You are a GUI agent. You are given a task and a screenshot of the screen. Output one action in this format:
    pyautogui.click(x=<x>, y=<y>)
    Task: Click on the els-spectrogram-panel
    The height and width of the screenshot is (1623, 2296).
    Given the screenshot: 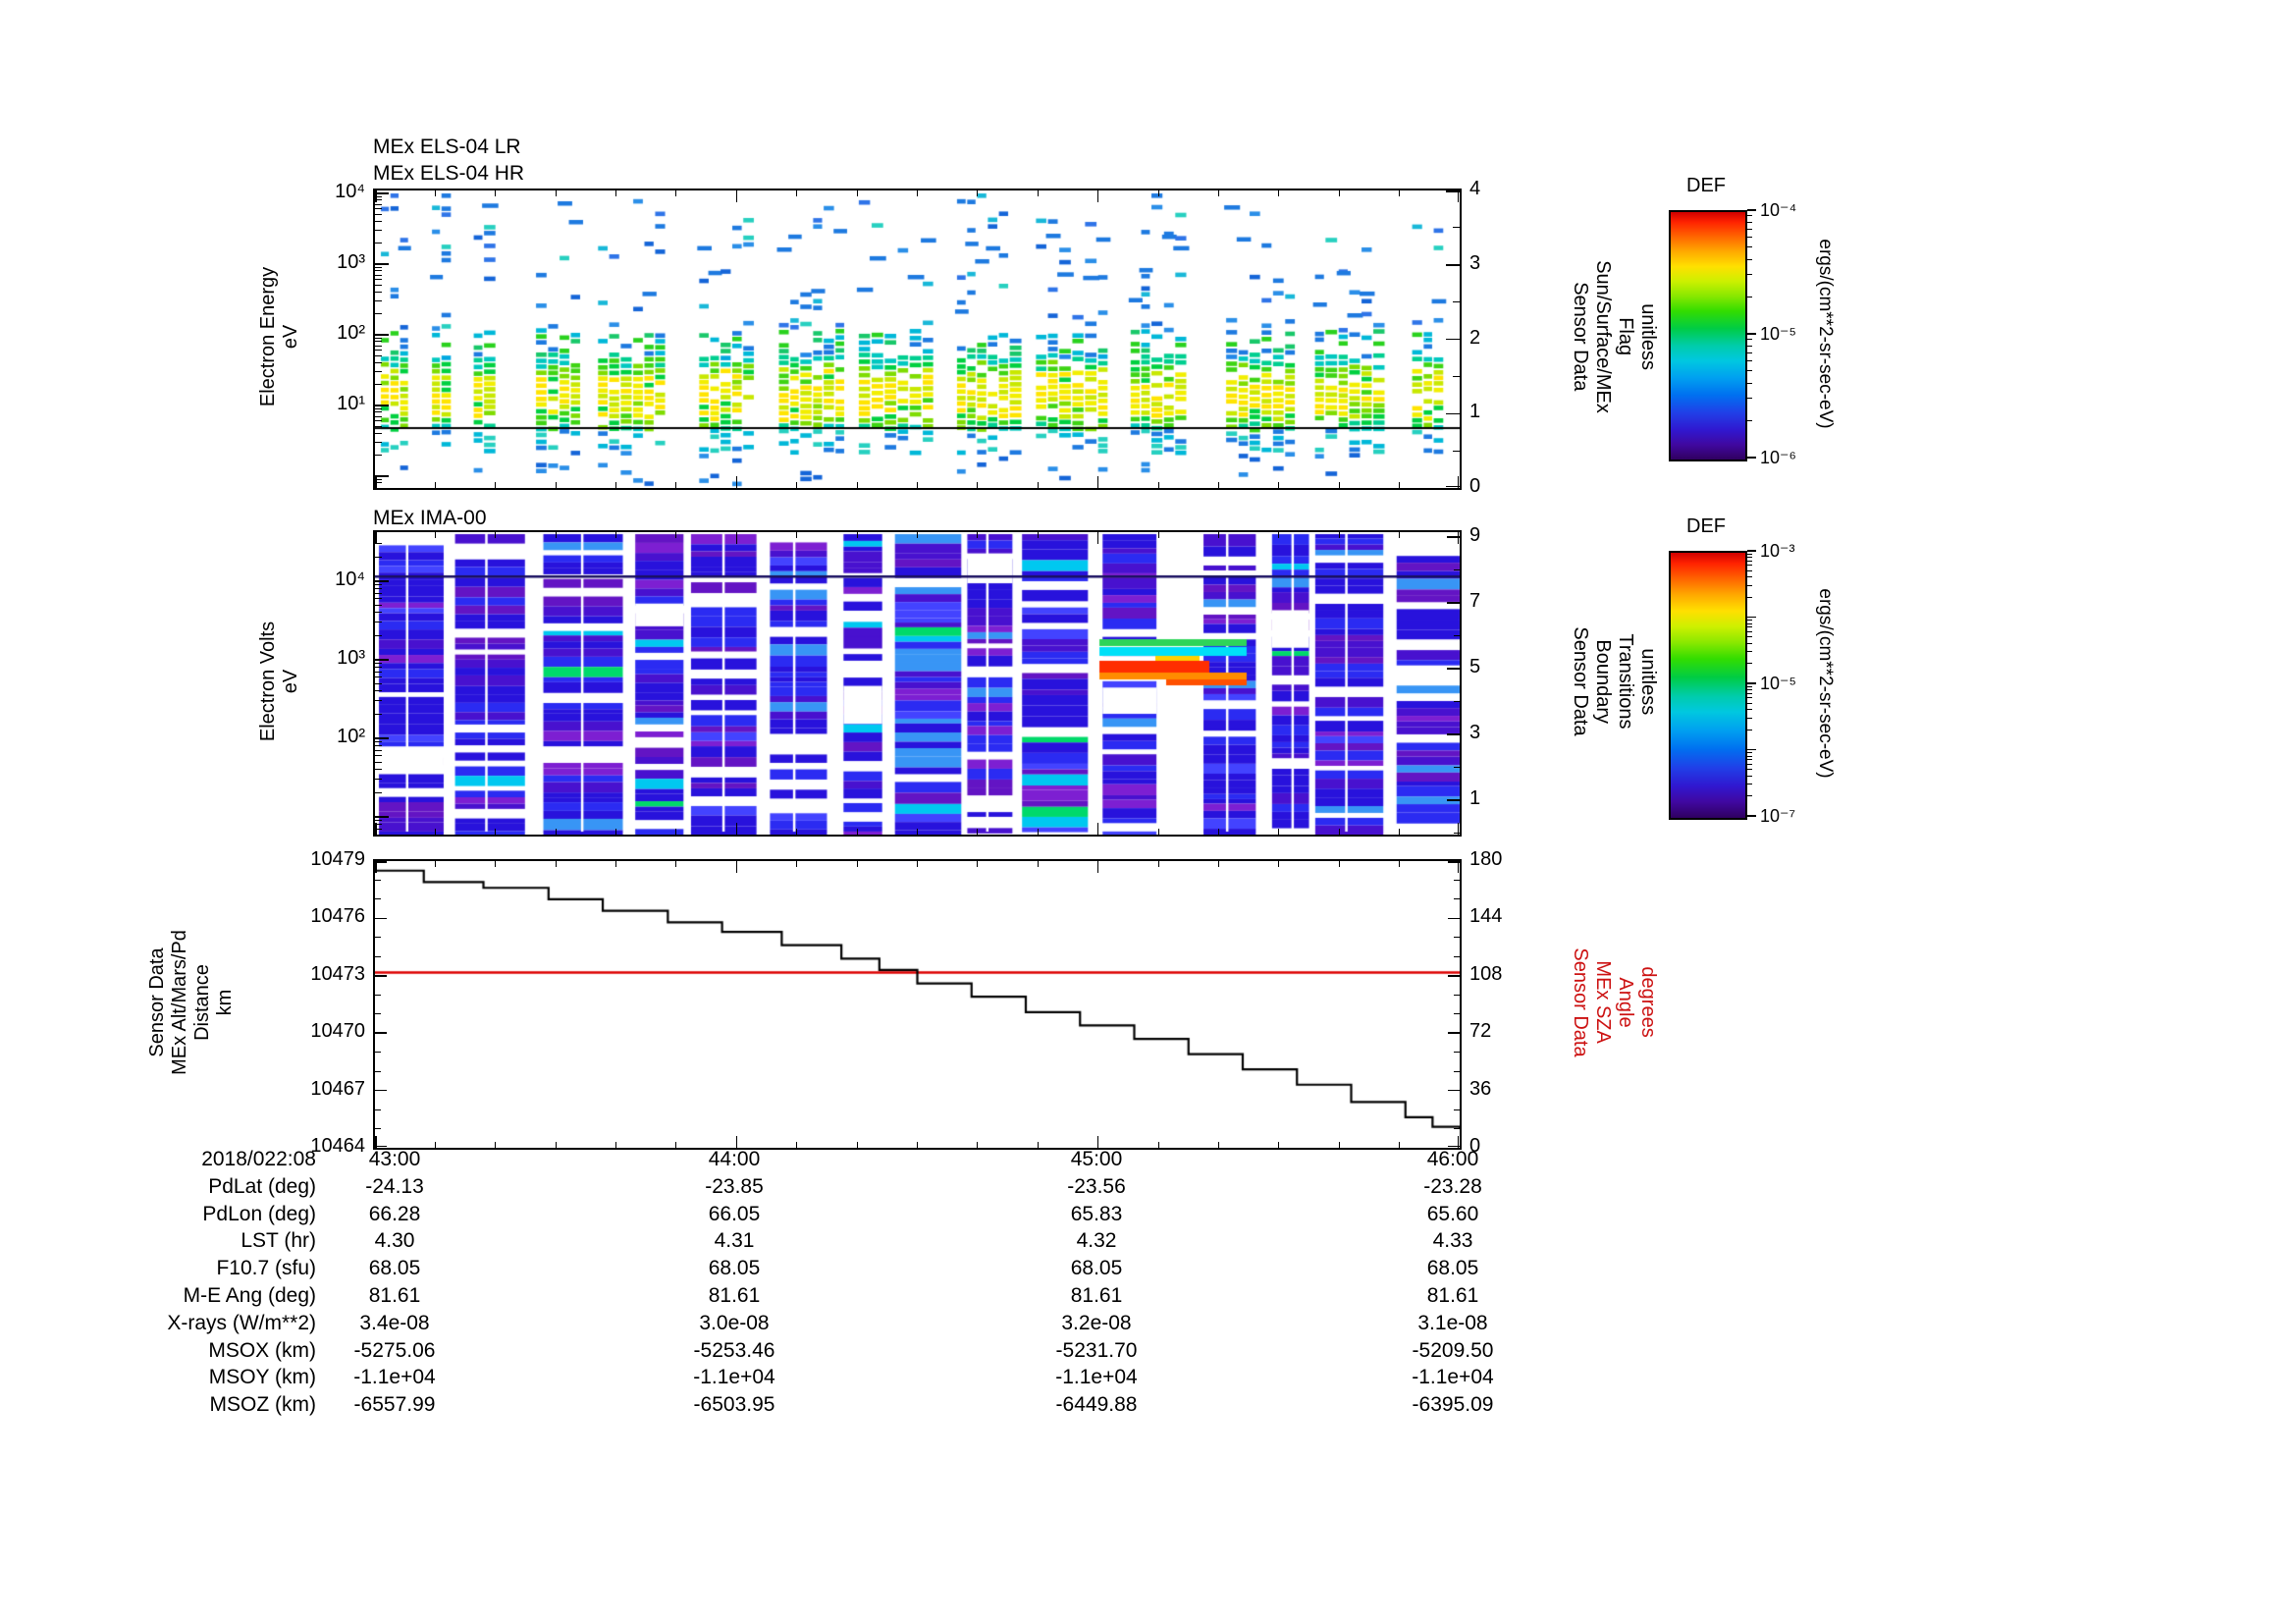 What is the action you would take?
    pyautogui.click(x=917, y=339)
    